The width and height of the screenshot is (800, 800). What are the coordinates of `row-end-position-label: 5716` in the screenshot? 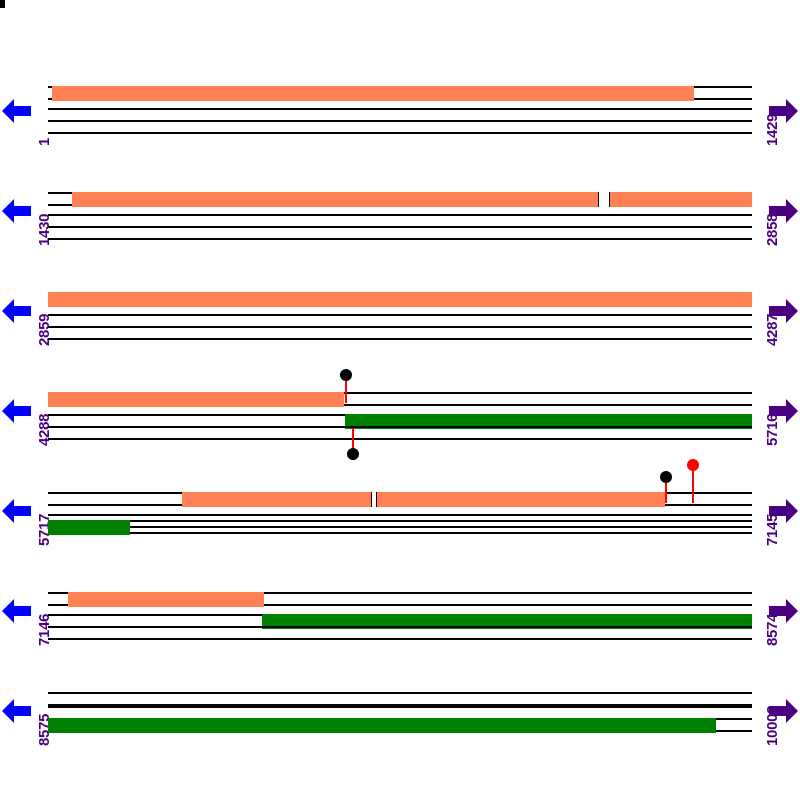 It's located at (772, 429).